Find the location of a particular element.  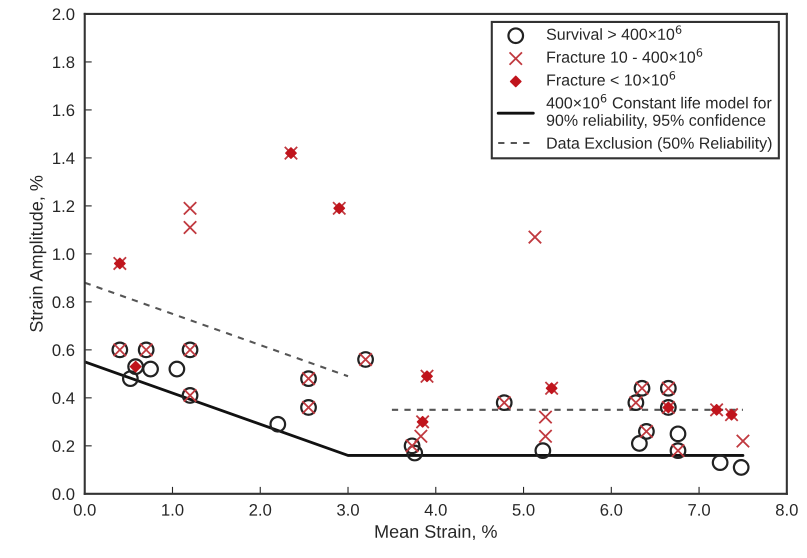

x-tick-label: 8.0 is located at coordinates (787, 510).